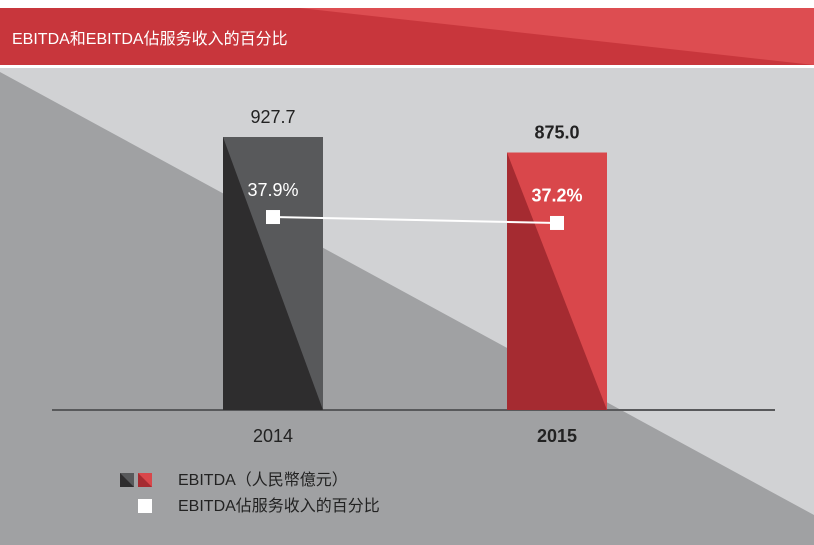 Image resolution: width=814 pixels, height=545 pixels. I want to click on x-tick-label: 2015, so click(557, 436).